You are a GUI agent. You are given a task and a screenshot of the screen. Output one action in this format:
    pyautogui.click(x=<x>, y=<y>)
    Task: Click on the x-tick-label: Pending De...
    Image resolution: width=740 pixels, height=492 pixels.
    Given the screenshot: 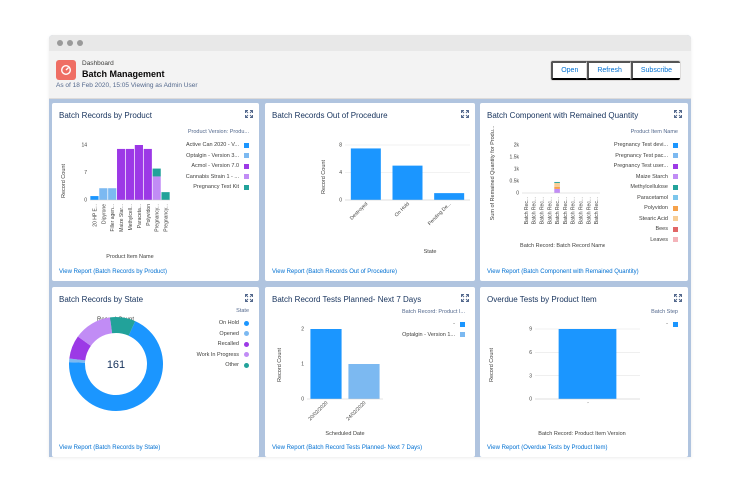 What is the action you would take?
    pyautogui.click(x=440, y=214)
    